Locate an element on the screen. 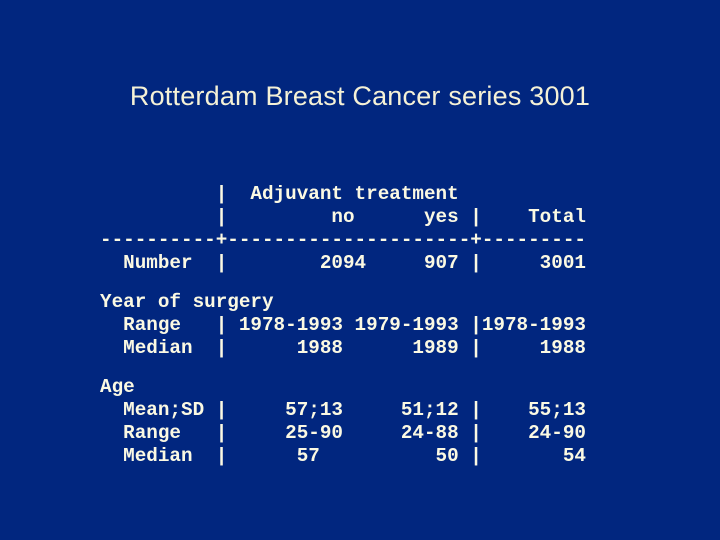 The width and height of the screenshot is (720, 540). slide-title: Rotterdam Breast Cancer series 3001 is located at coordinates (360, 96).